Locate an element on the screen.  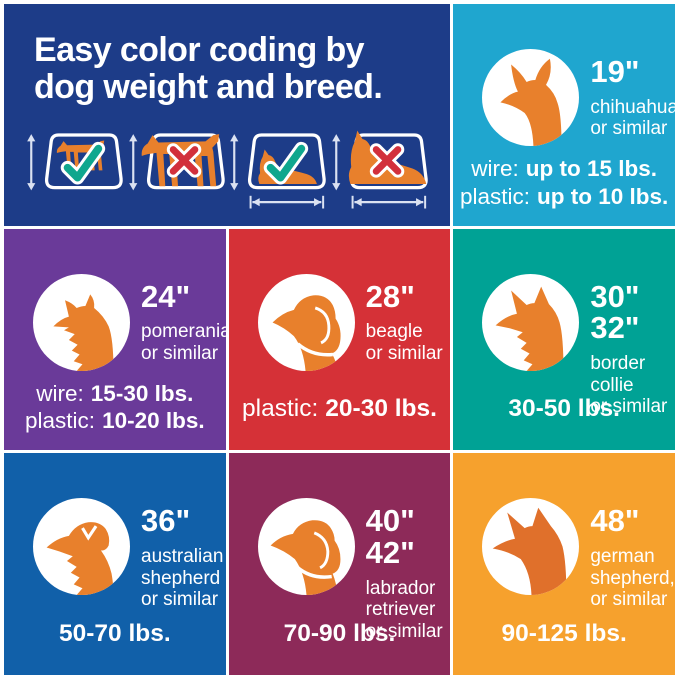
card-top: 19" chihuahua or similar is located at coordinates (564, 75).